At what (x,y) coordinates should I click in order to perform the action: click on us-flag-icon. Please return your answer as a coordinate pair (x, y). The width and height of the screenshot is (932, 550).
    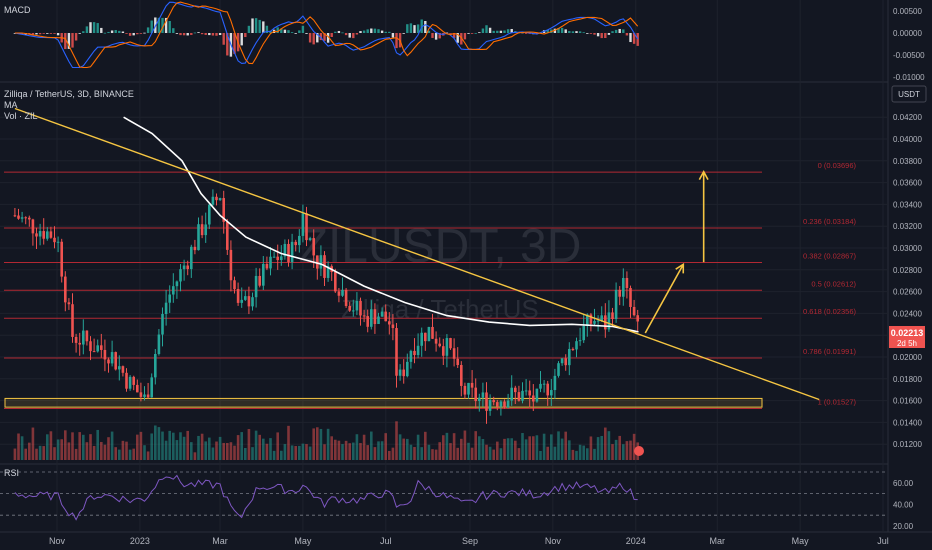
    Looking at the image, I should click on (639, 451).